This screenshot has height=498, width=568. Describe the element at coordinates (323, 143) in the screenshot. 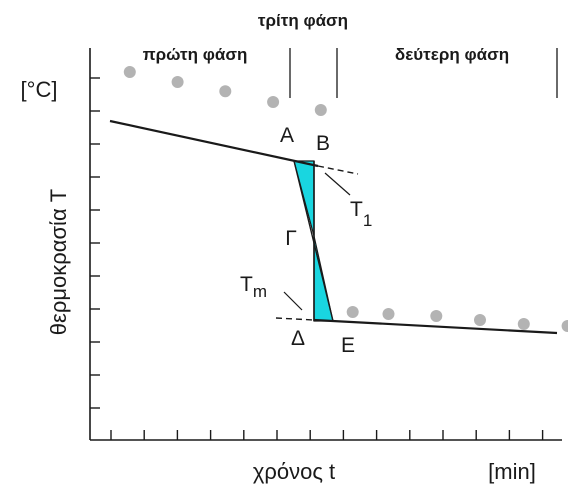

I see `point-label-b: B` at that location.